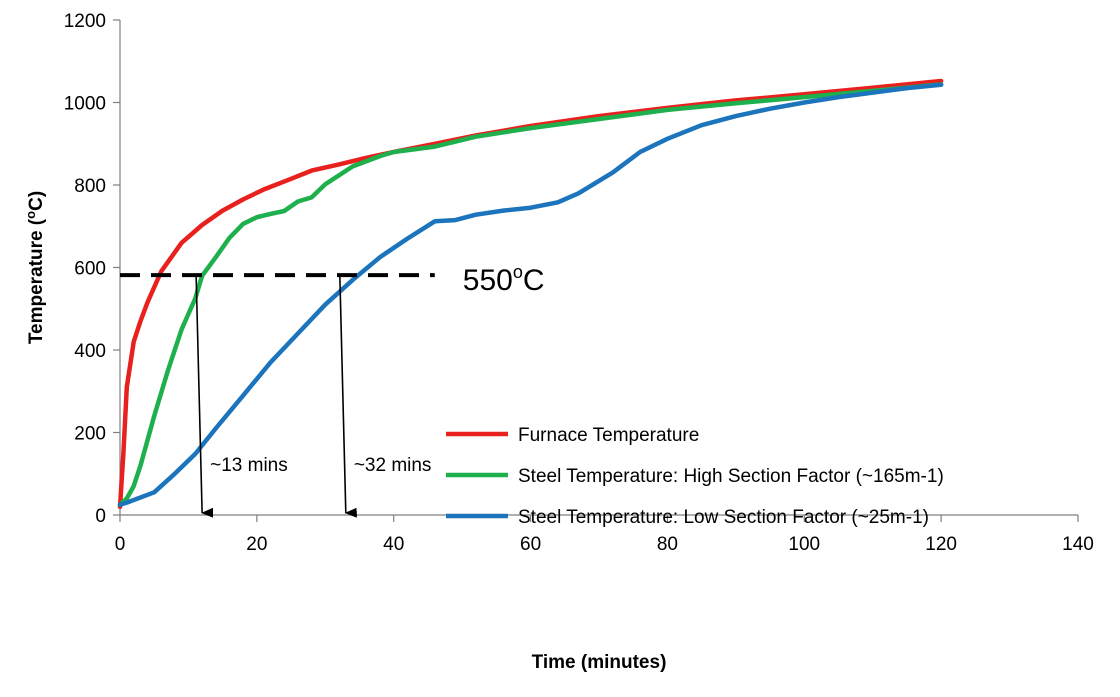 The image size is (1120, 697). What do you see at coordinates (488, 280) in the screenshot?
I see `threshold-label-main: 550` at bounding box center [488, 280].